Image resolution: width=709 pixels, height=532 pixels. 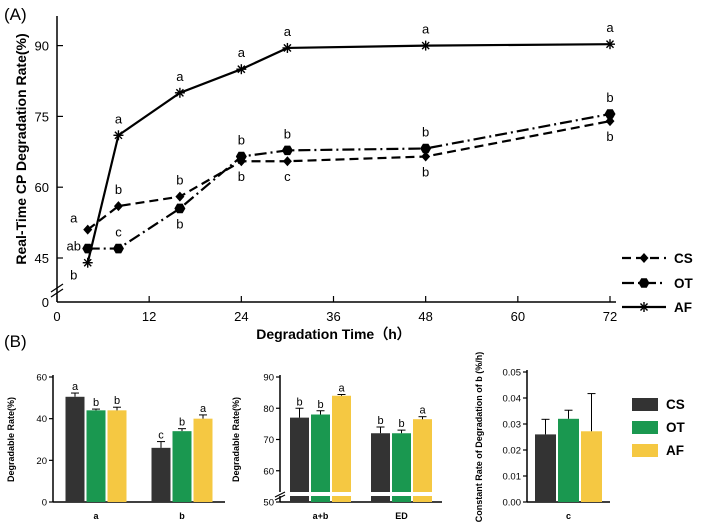 What do you see at coordinates (268, 503) in the screenshot?
I see `y-tick-label: 50` at bounding box center [268, 503].